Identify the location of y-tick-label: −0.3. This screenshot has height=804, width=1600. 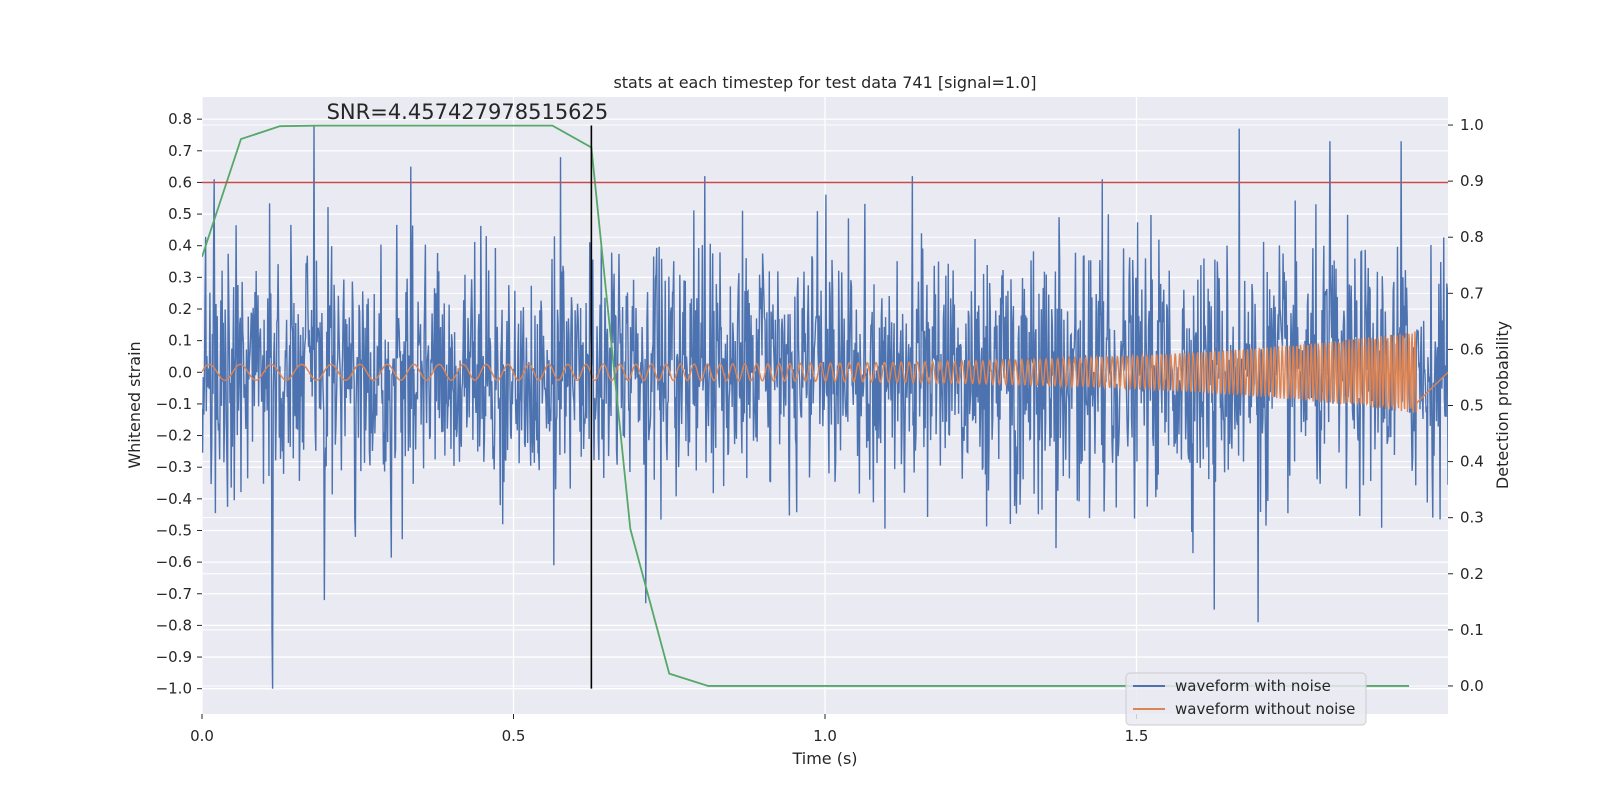
(174, 467).